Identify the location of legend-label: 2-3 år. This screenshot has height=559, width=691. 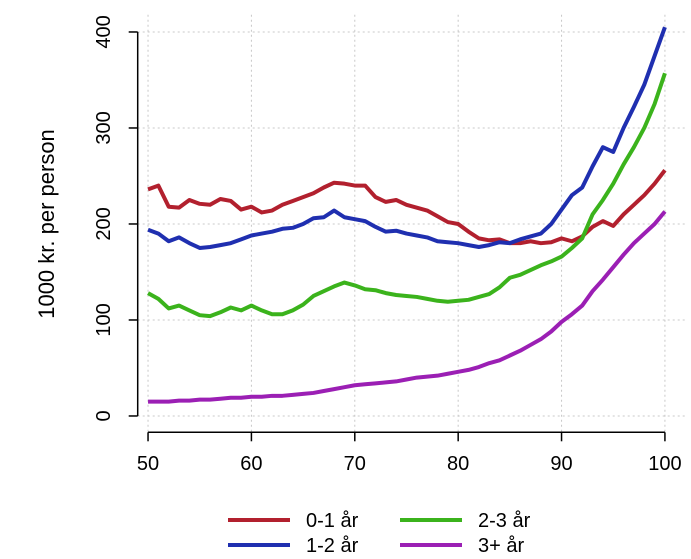
(504, 521).